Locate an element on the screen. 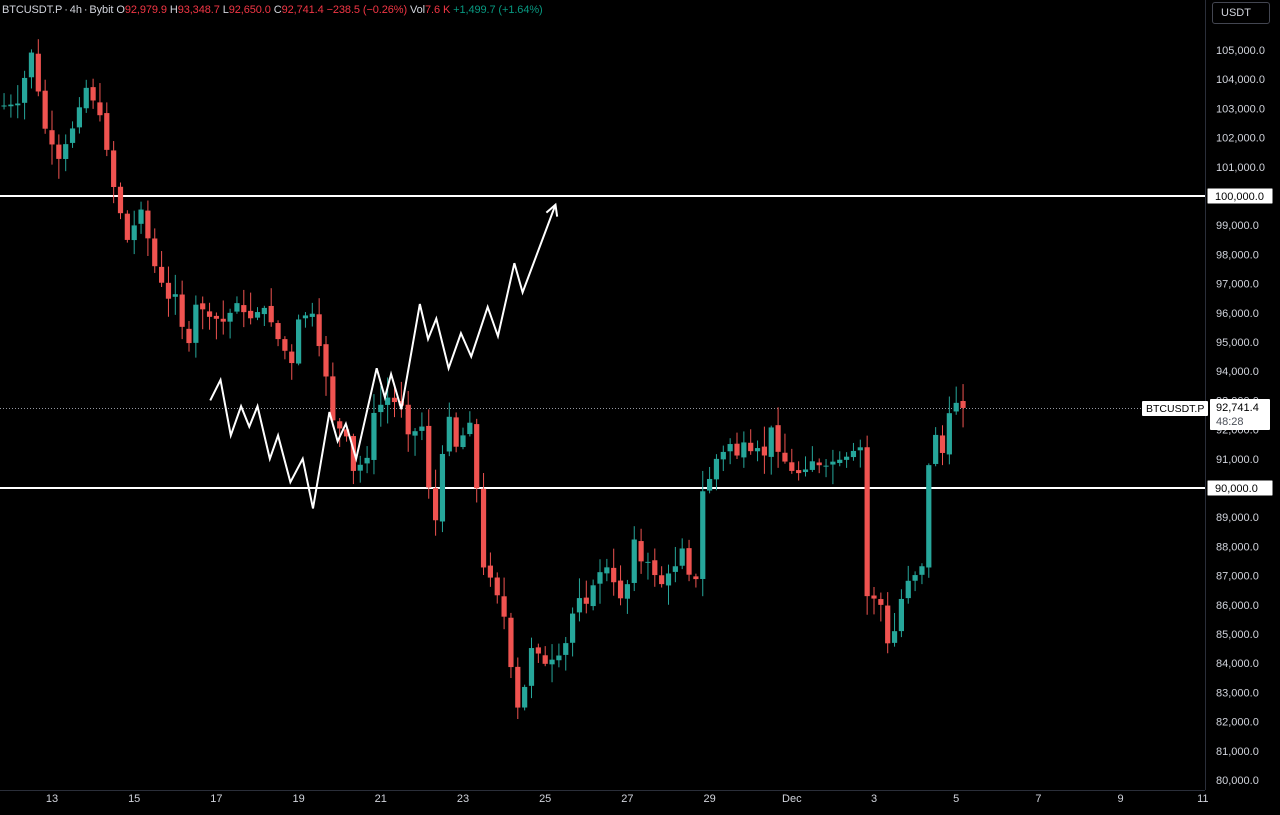 This screenshot has width=1280, height=815. level-price-tag: 90,000.0 is located at coordinates (1240, 488).